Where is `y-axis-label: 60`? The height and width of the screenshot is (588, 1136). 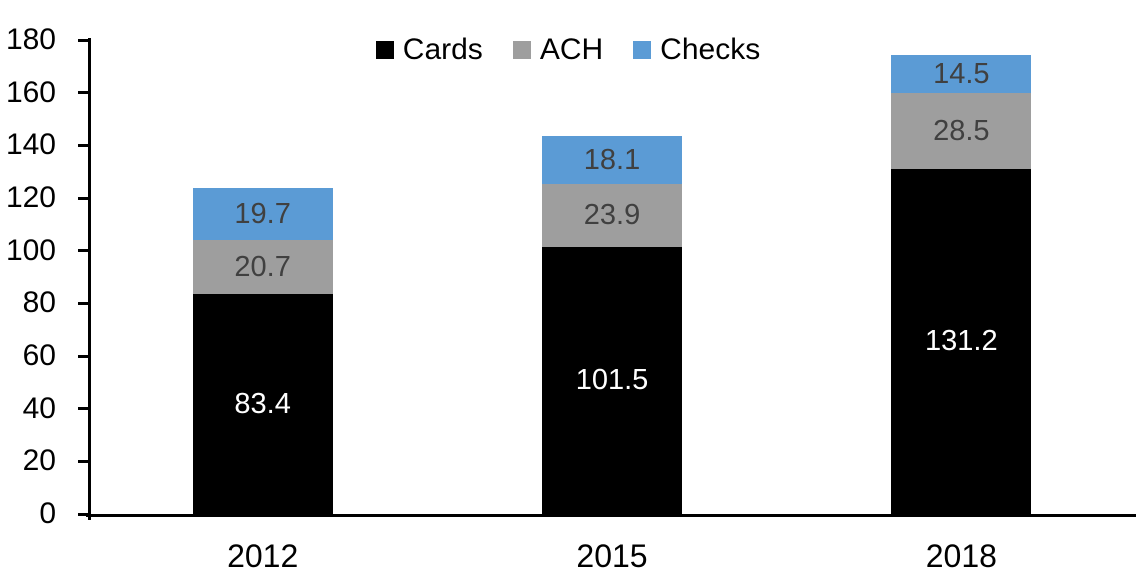
y-axis-label: 60 is located at coordinates (39, 355).